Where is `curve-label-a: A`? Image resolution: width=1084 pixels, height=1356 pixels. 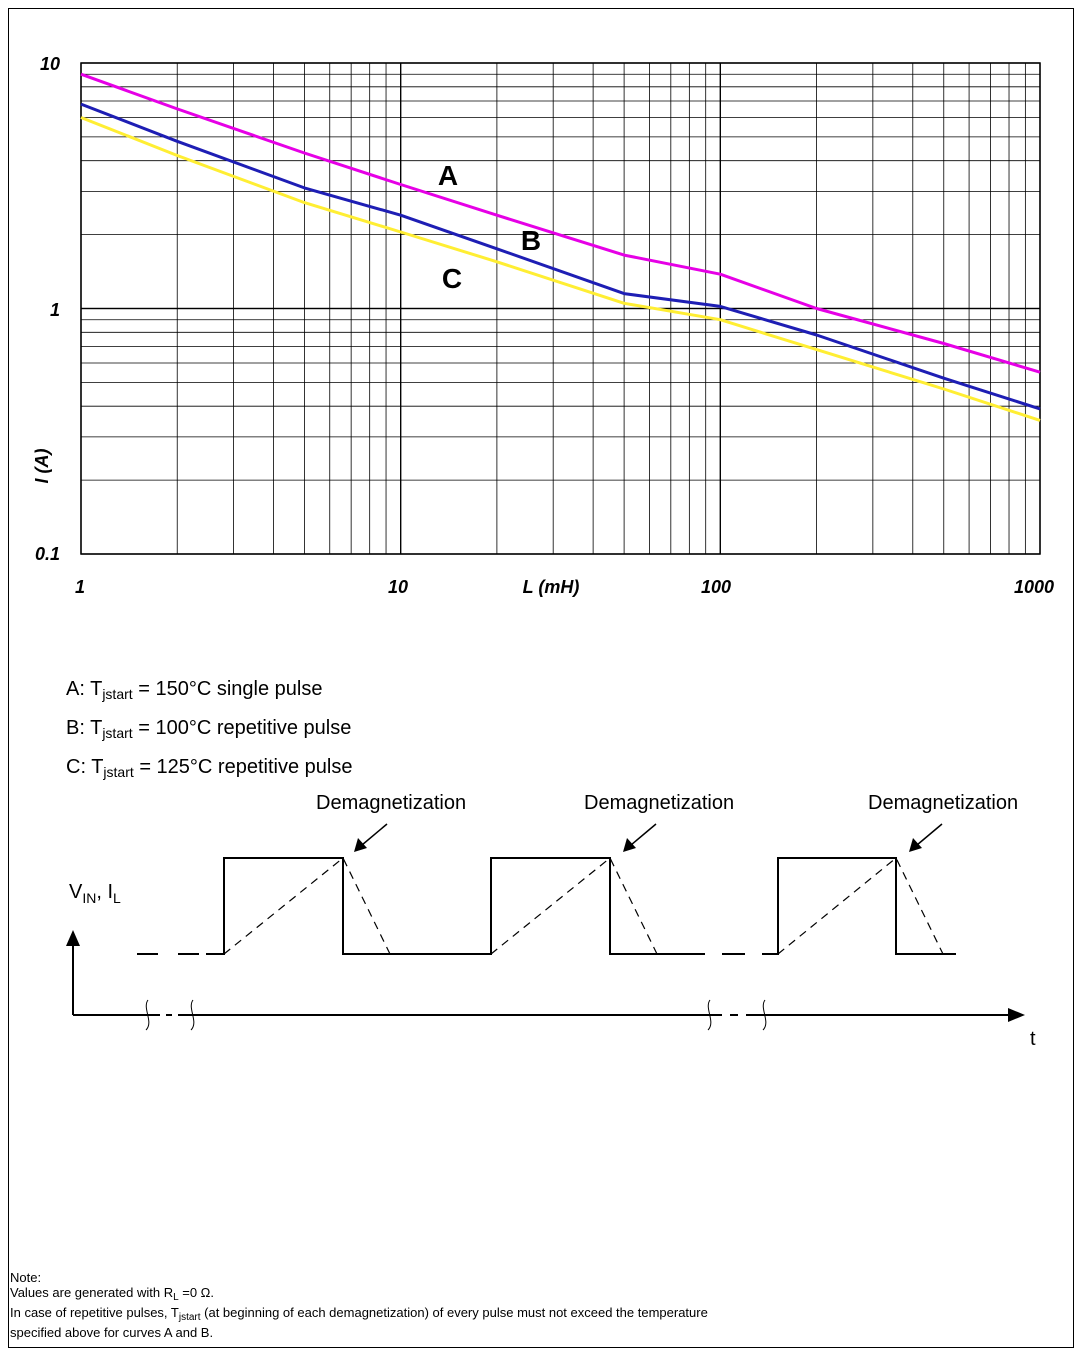
curve-label-a: A is located at coordinates (448, 175).